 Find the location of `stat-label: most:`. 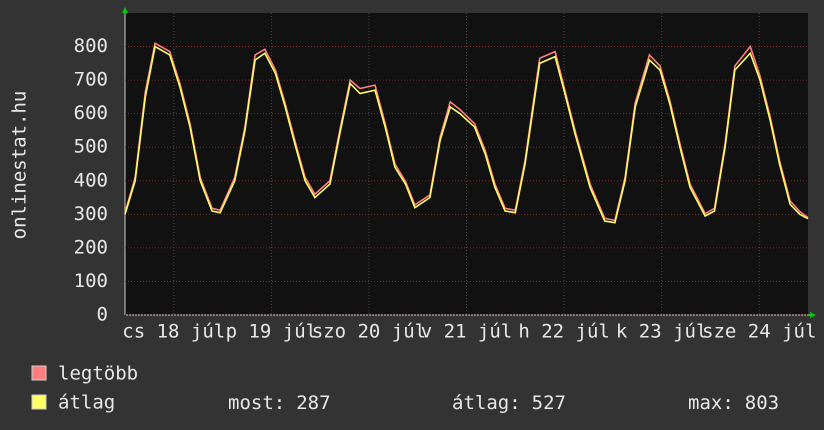

stat-label: most: is located at coordinates (256, 403).